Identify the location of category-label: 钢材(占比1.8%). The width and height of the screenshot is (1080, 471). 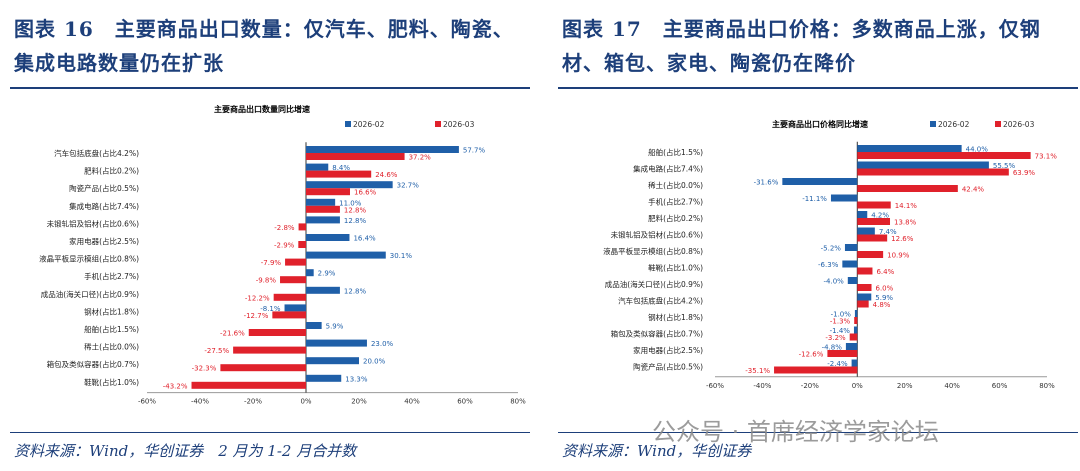
(675, 317).